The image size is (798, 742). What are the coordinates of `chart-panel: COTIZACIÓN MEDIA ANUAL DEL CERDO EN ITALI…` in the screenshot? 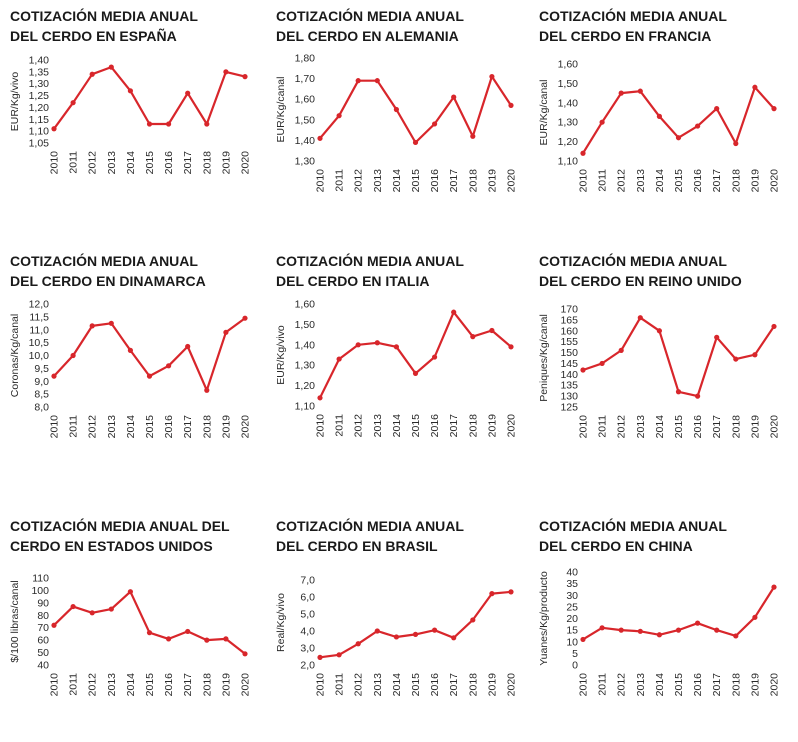 It's located at (397, 361).